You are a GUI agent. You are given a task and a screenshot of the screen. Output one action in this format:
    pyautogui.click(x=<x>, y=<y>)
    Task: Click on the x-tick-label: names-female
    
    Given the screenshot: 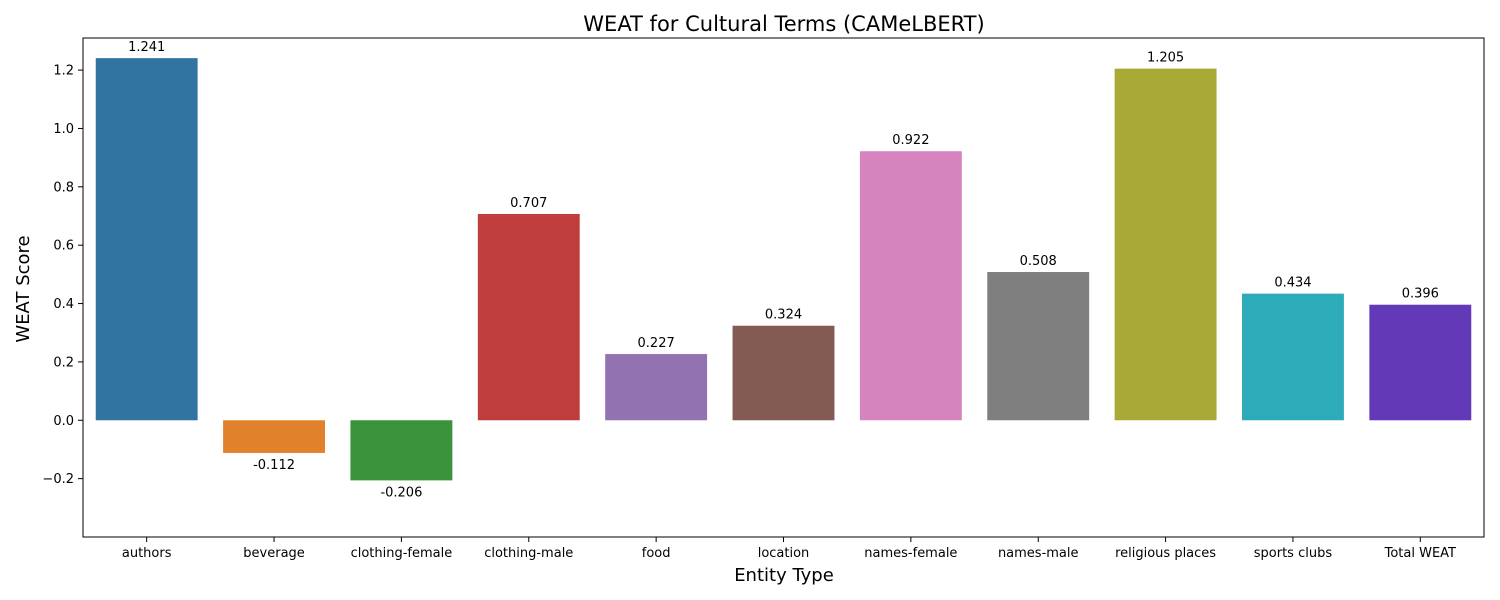 What is the action you would take?
    pyautogui.click(x=910, y=553)
    